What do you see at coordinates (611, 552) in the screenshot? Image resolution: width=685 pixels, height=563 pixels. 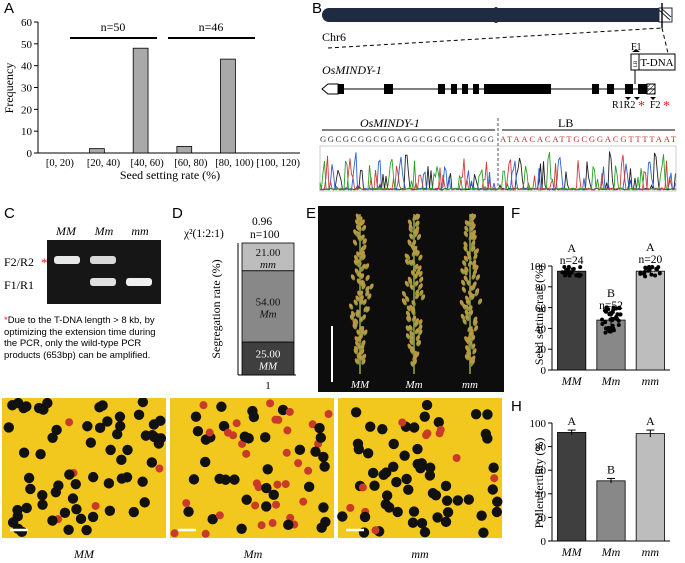 I see `x-label: Mm` at bounding box center [611, 552].